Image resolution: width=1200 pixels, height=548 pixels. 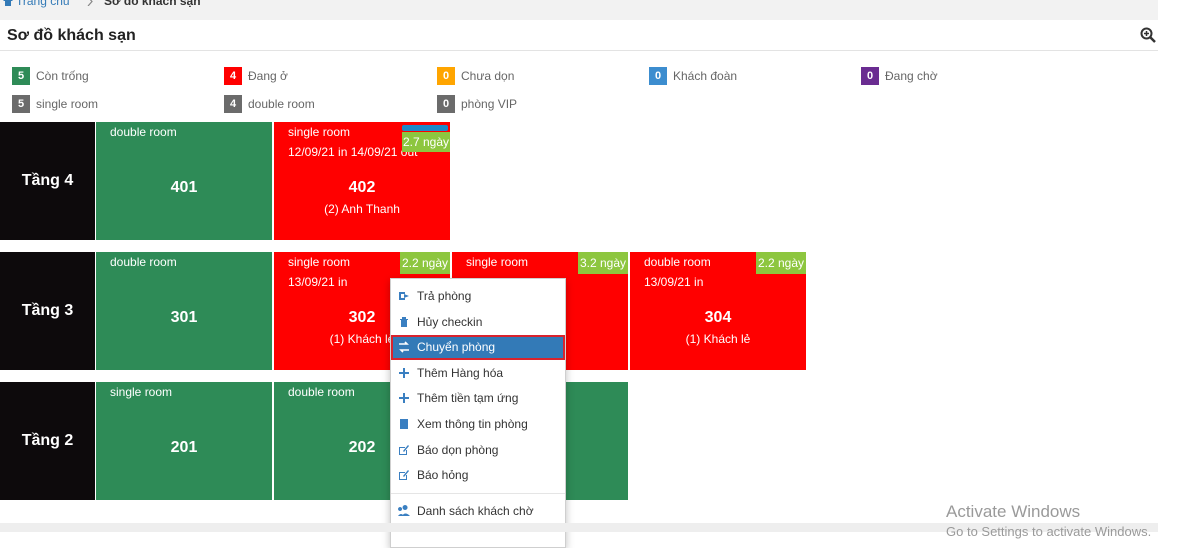 What do you see at coordinates (478, 475) in the screenshot?
I see `menu-item: Báo hỏng` at bounding box center [478, 475].